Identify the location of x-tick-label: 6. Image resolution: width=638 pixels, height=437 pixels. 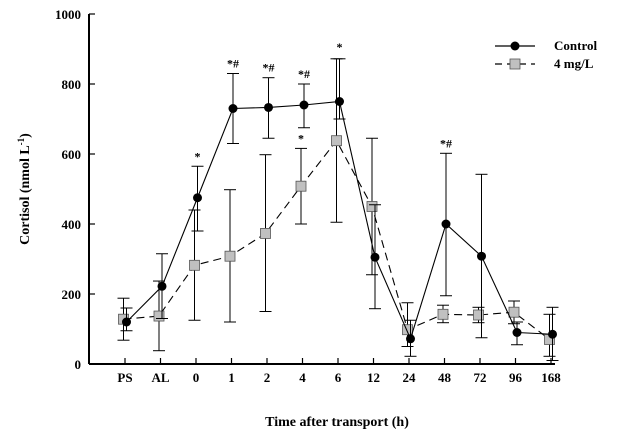
(338, 377).